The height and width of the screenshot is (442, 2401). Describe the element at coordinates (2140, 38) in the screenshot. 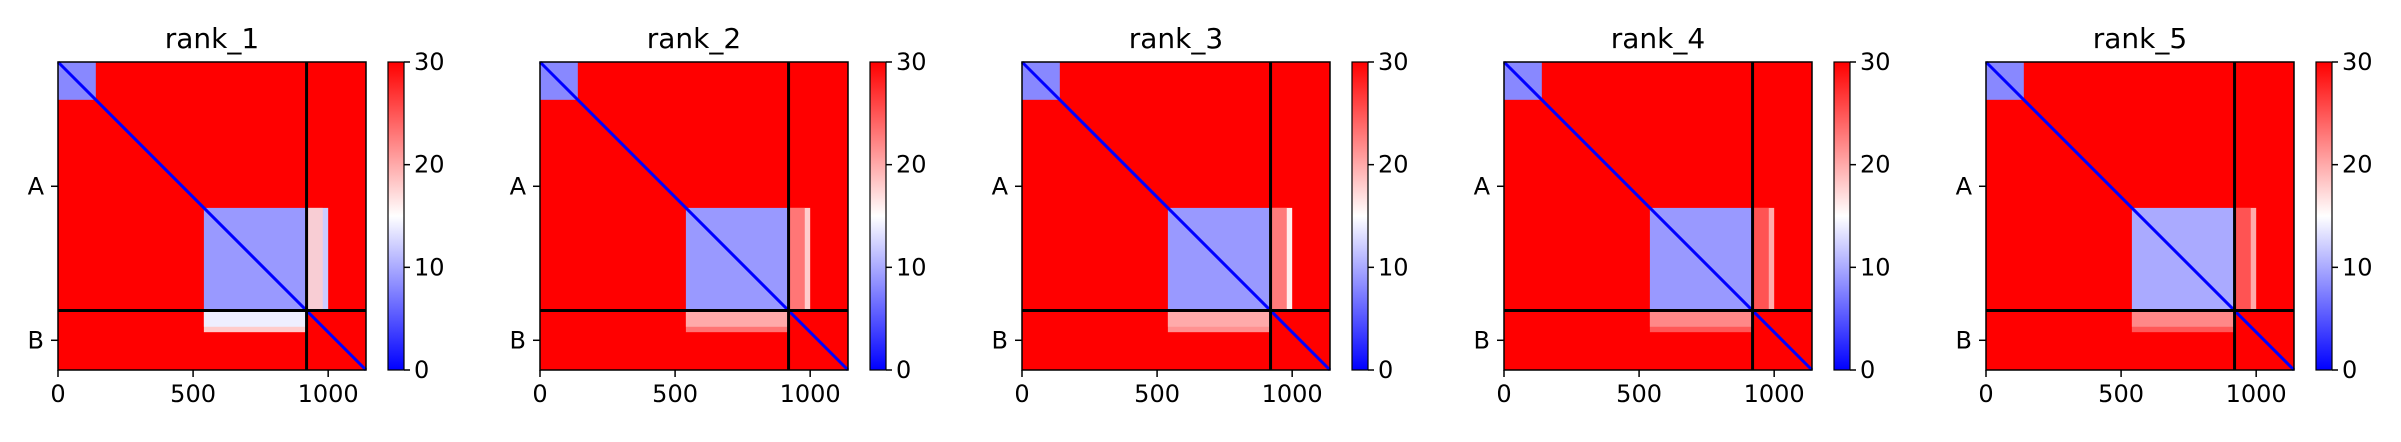

I see `panel-title: rank_5` at that location.